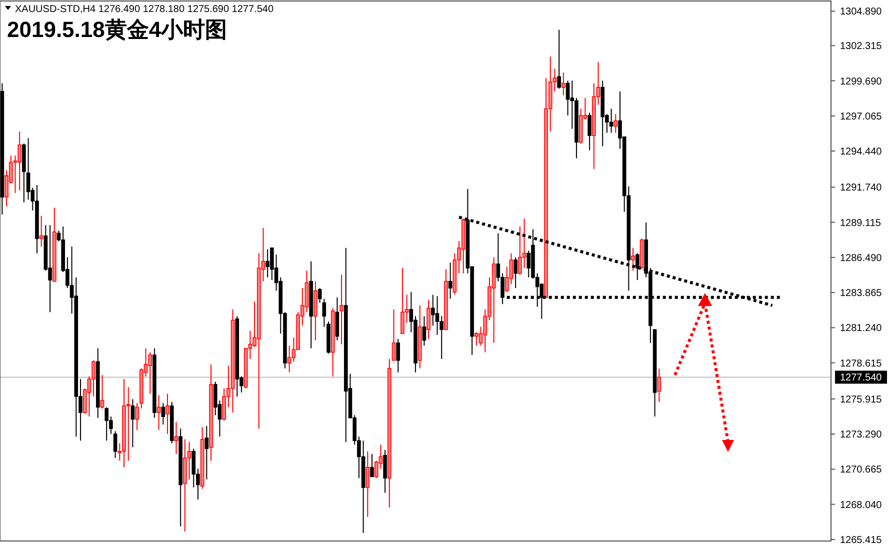 The image size is (894, 548). What do you see at coordinates (861, 400) in the screenshot?
I see `y-tick-label: 1275.915` at bounding box center [861, 400].